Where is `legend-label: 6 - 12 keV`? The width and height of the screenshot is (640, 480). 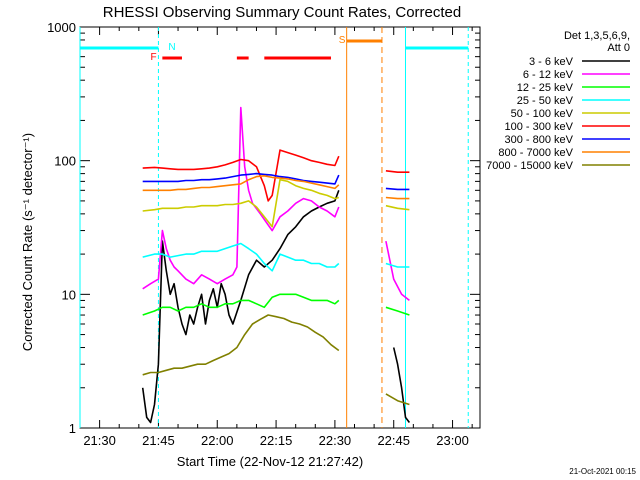
legend-label: 6 - 12 keV is located at coordinates (548, 75).